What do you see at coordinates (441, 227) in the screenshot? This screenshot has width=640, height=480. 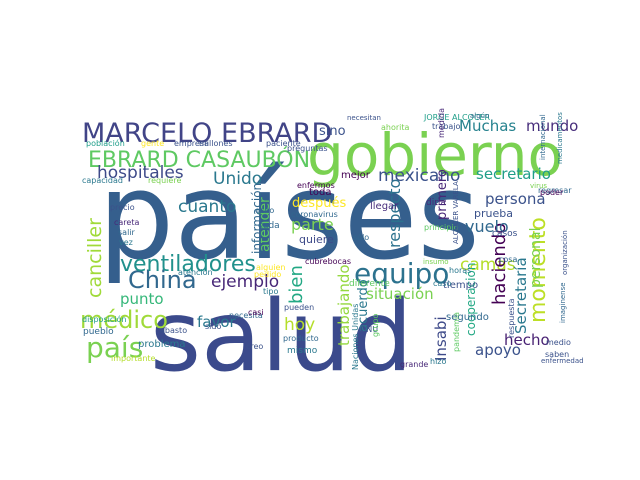 I see `cloud-word: principio` at bounding box center [441, 227].